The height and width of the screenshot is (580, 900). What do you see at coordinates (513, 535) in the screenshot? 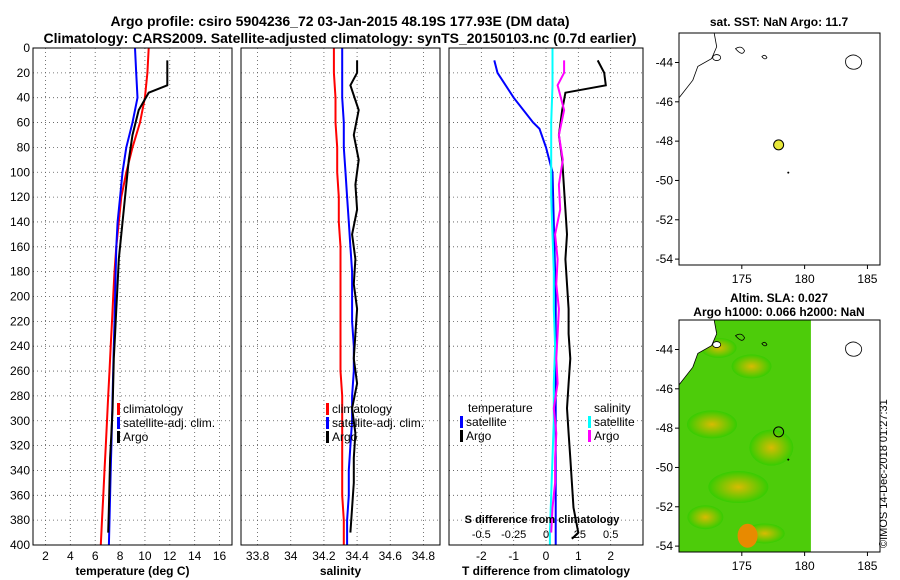
I see `x2-tick-label: -0.25` at bounding box center [513, 535].